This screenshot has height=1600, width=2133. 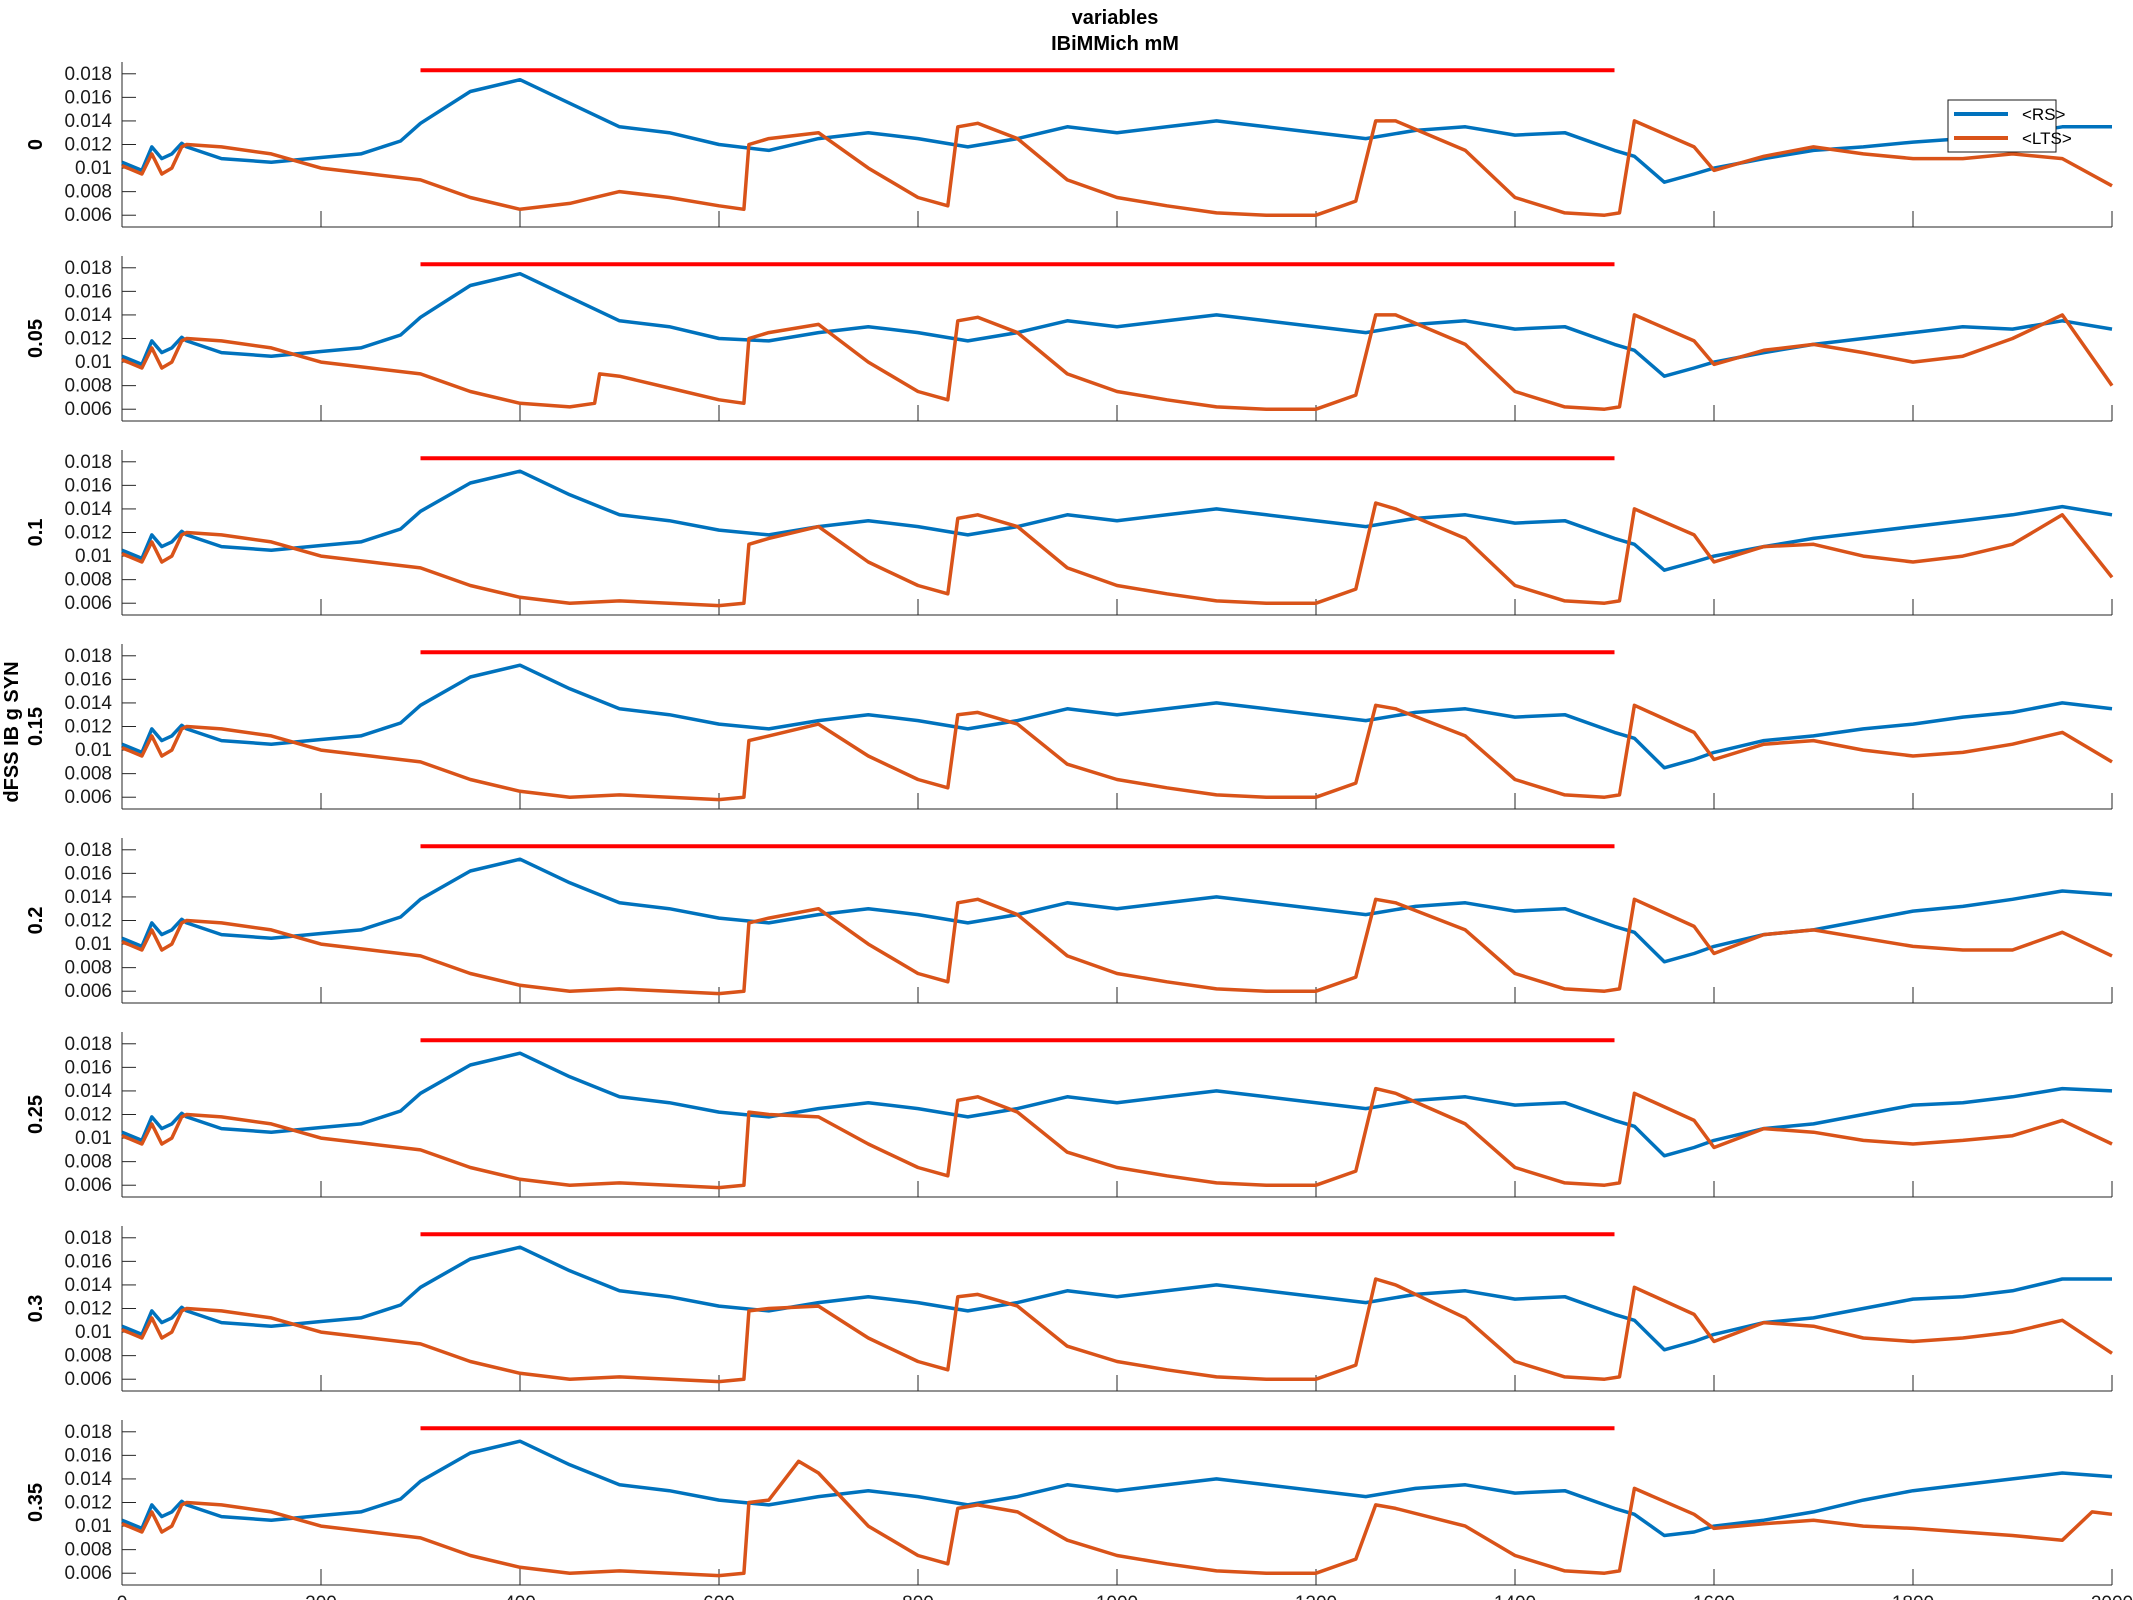 I want to click on panel-label: 0.25, so click(x=36, y=1114).